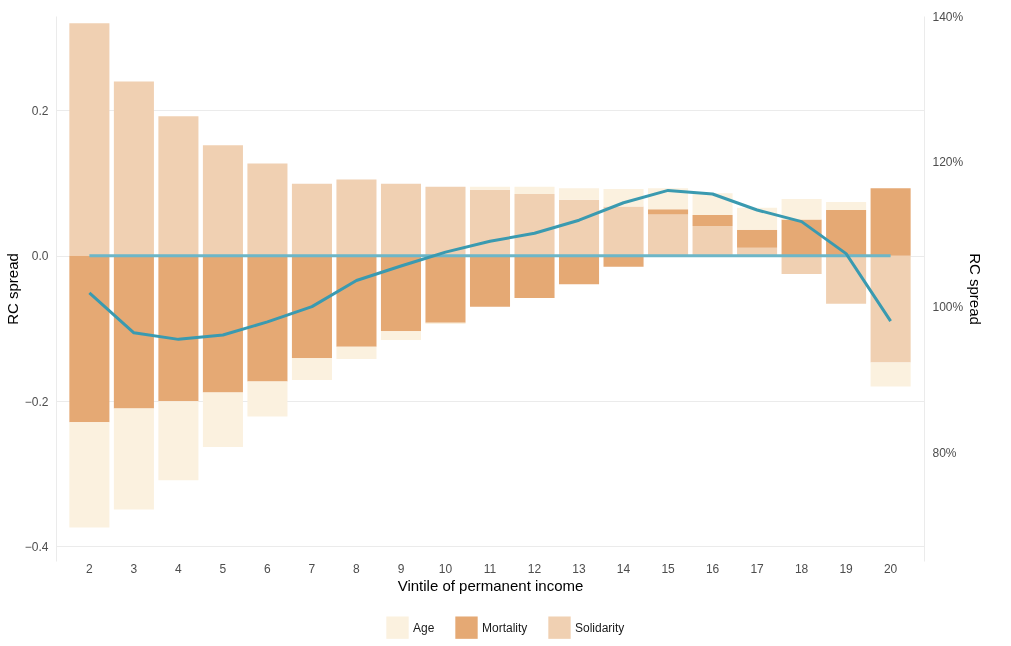  What do you see at coordinates (944, 452) in the screenshot?
I see `y2-tick-label: 80%` at bounding box center [944, 452].